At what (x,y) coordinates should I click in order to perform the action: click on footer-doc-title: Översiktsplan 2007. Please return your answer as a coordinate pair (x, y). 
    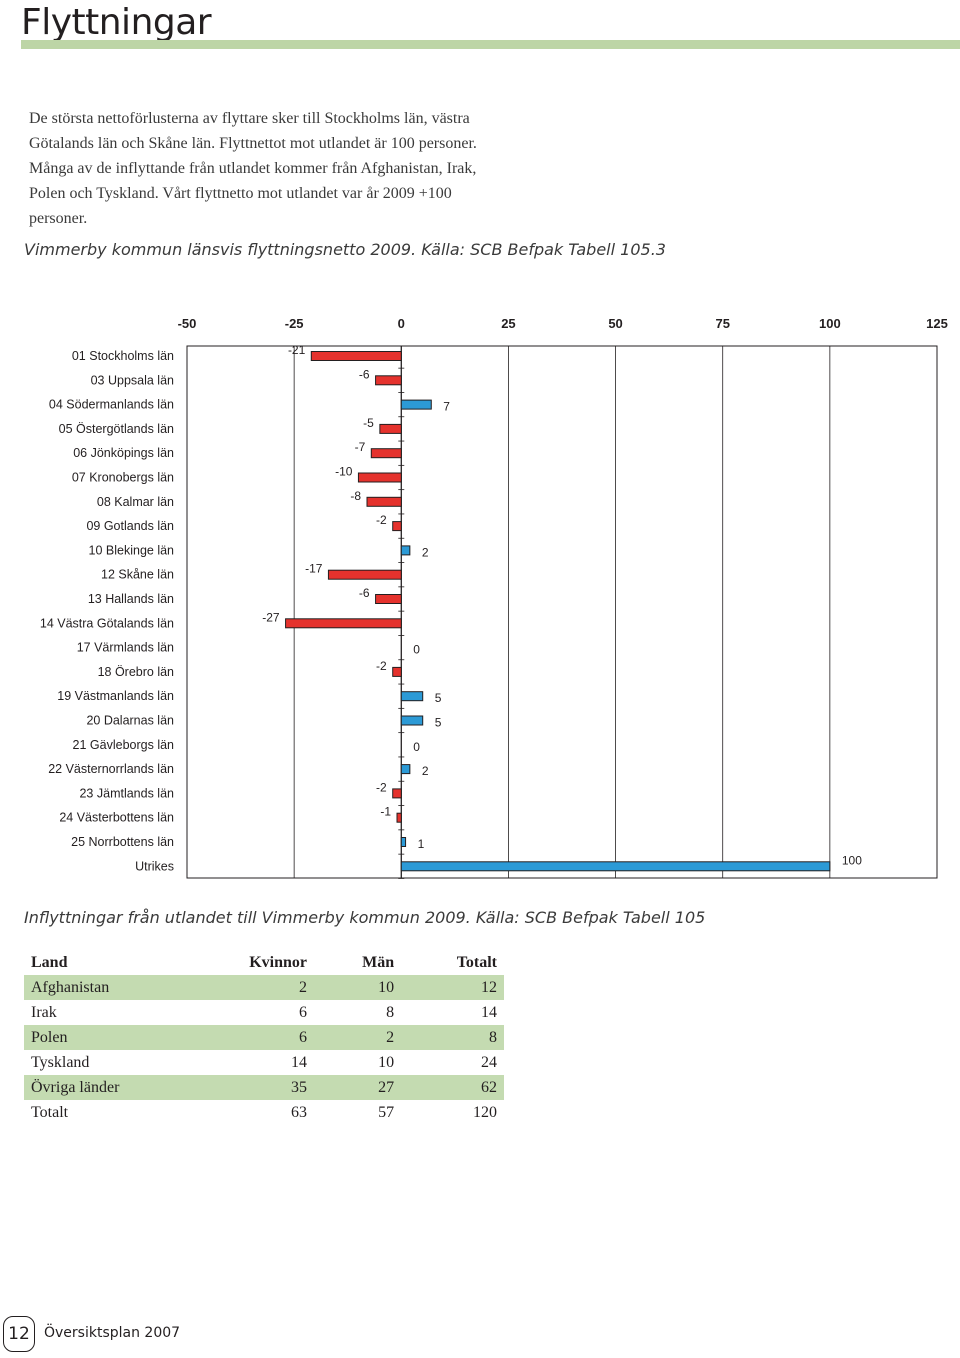
    Looking at the image, I should click on (112, 1333).